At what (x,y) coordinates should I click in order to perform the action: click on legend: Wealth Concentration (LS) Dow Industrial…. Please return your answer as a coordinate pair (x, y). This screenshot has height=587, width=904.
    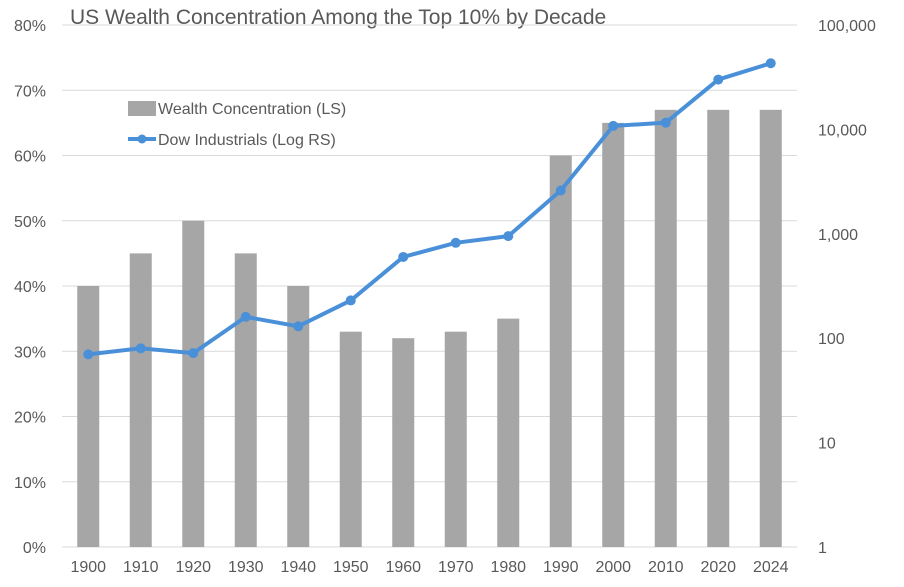
    Looking at the image, I should click on (237, 125).